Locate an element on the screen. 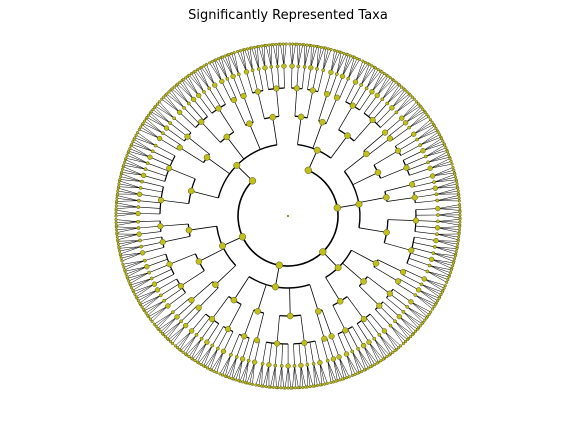  order-node is located at coordinates (386, 232).